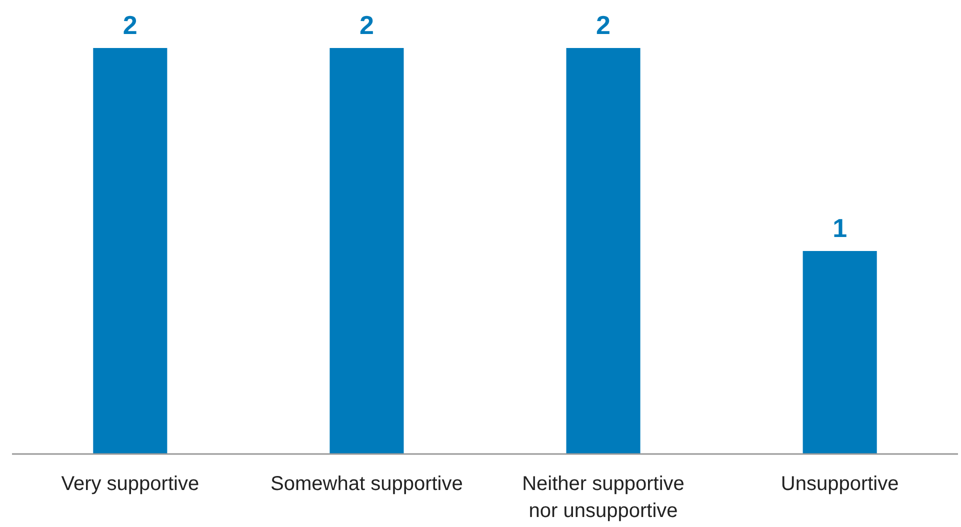 This screenshot has width=961, height=527. I want to click on x-tick-label: Somewhat supportive, so click(366, 484).